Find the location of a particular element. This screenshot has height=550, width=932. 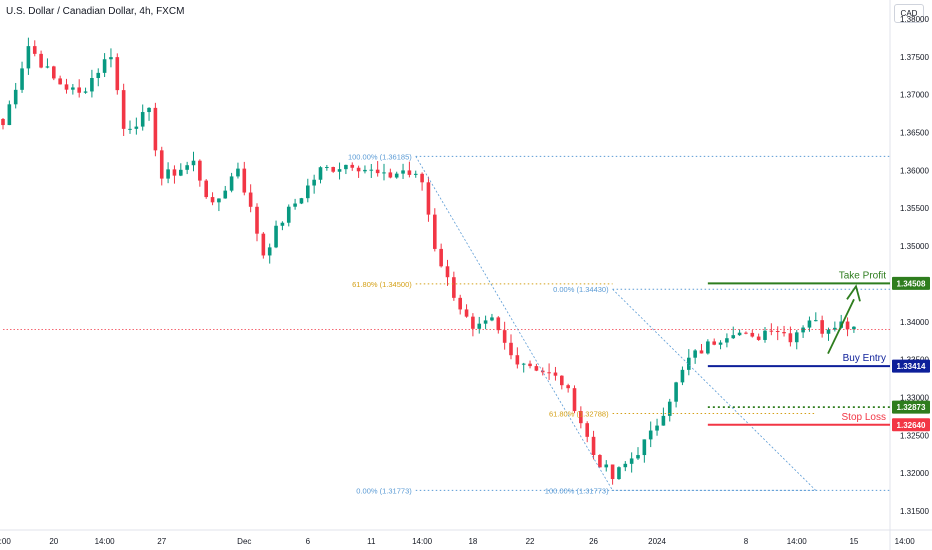

currency-button: CAD is located at coordinates (909, 13).